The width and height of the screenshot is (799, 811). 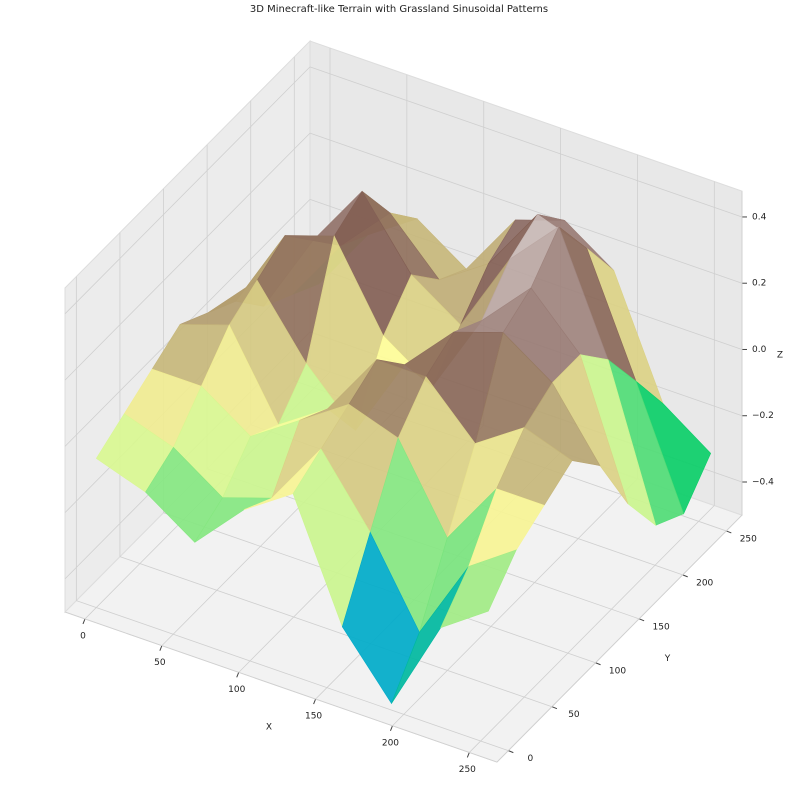 I want to click on y-axis, so click(x=619, y=638).